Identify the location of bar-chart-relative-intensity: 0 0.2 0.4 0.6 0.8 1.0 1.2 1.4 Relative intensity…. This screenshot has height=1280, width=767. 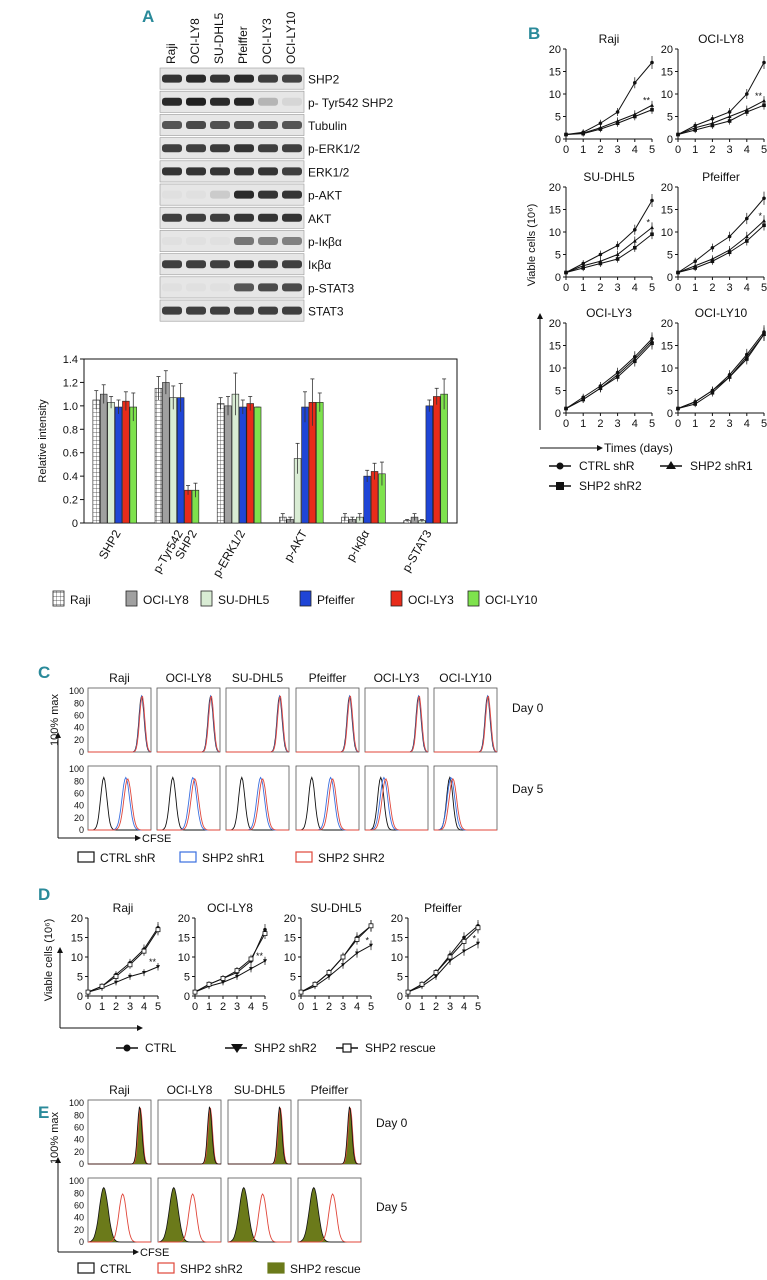
(287, 480).